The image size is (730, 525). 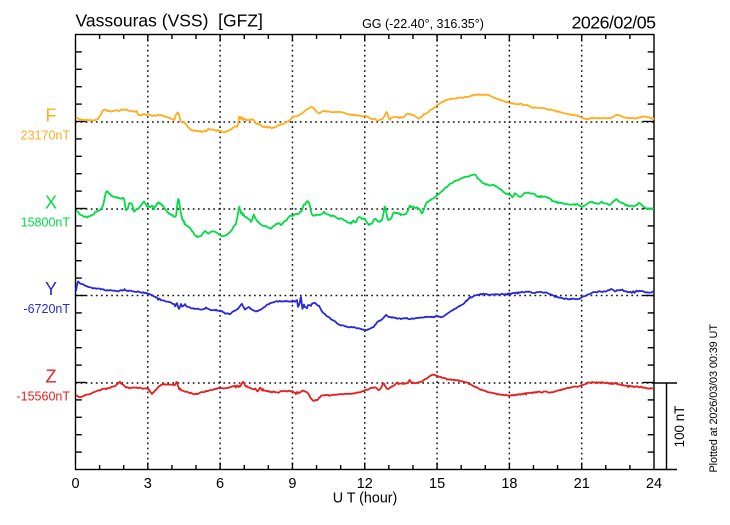 What do you see at coordinates (46, 222) in the screenshot?
I see `svg-text: 15800nT` at bounding box center [46, 222].